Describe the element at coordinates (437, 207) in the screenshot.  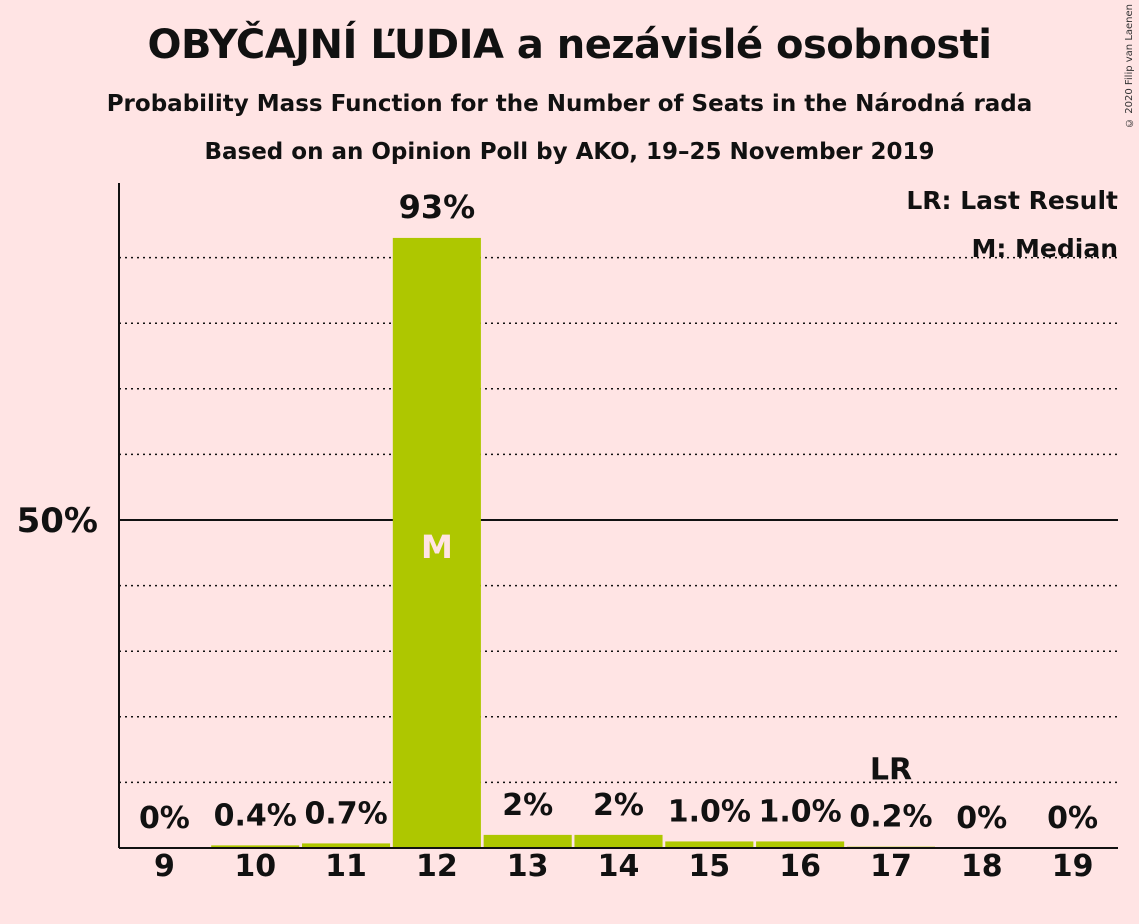
I see `data-label-12: 93%` at that location.